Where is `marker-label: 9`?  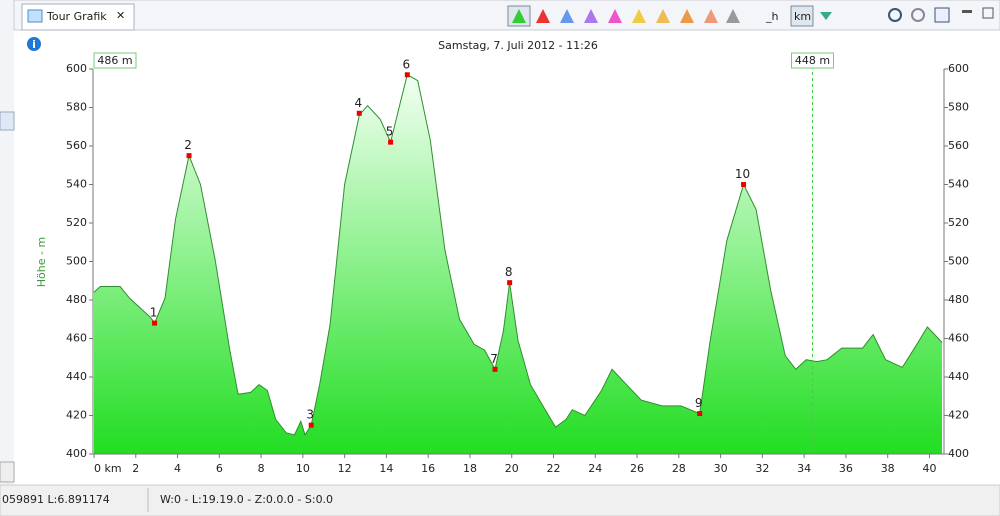 marker-label: 9 is located at coordinates (699, 403).